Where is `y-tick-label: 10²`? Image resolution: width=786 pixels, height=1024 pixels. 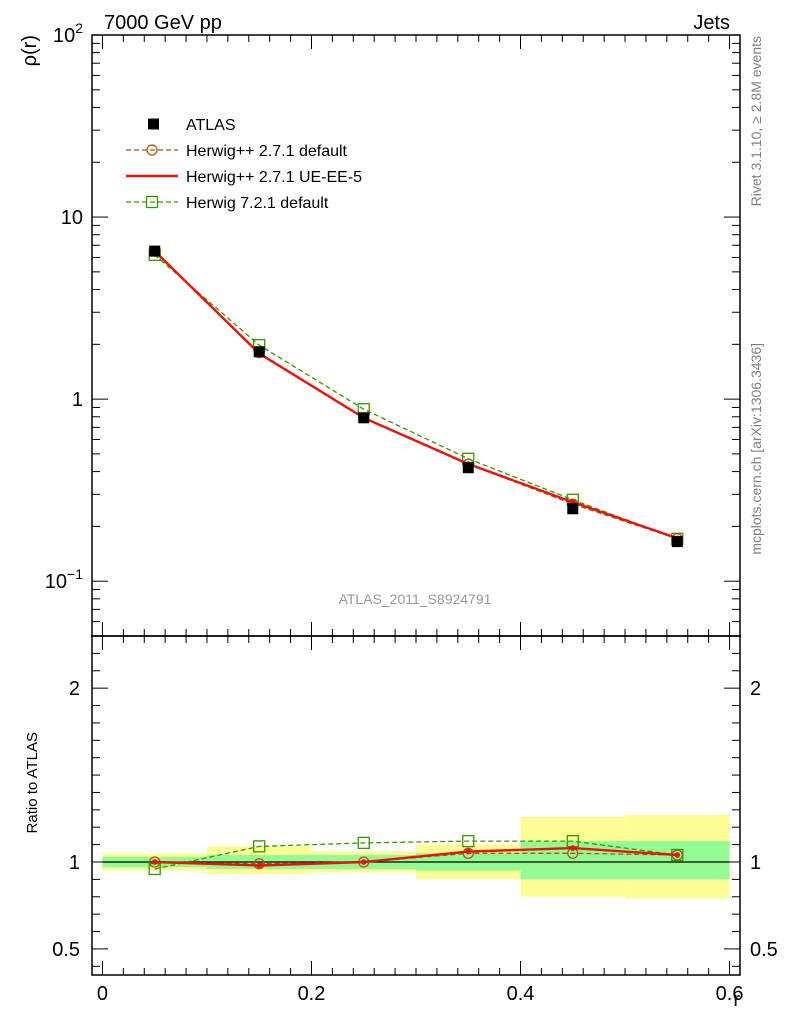
y-tick-label: 10² is located at coordinates (68, 33).